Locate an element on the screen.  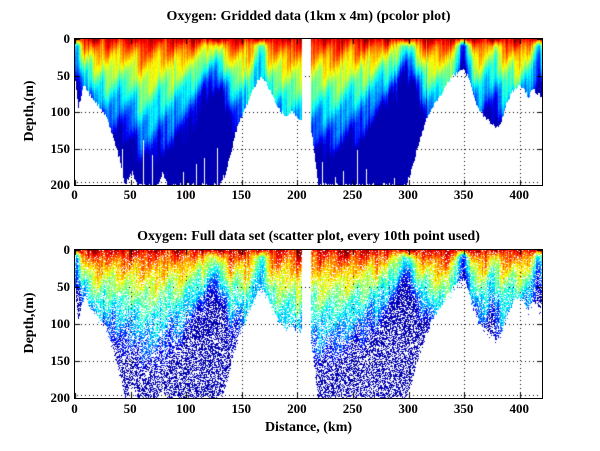
x-axis-label: Distance, (km) is located at coordinates (308, 427).